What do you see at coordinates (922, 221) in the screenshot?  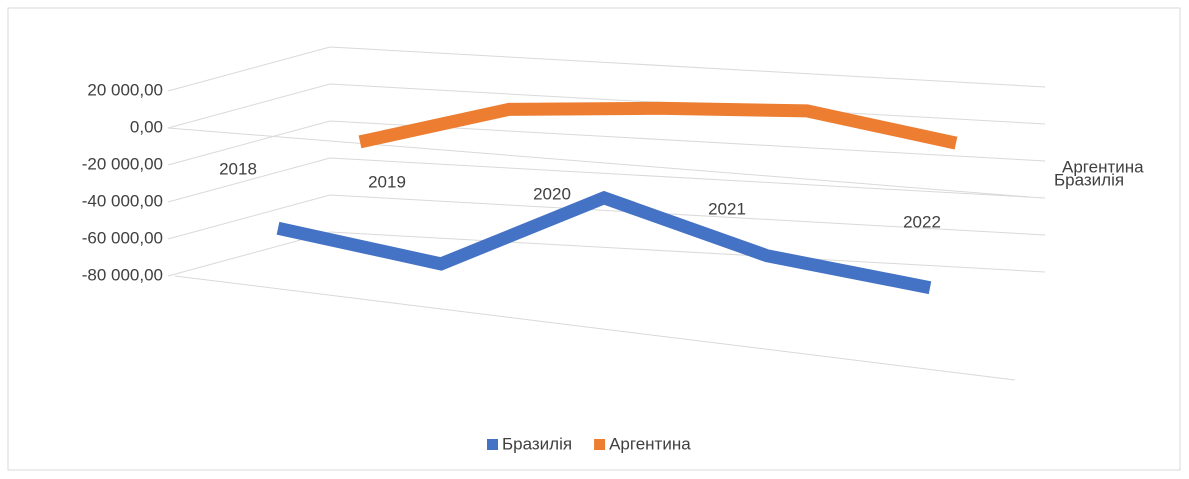 I see `x-tick-label: 2022` at bounding box center [922, 221].